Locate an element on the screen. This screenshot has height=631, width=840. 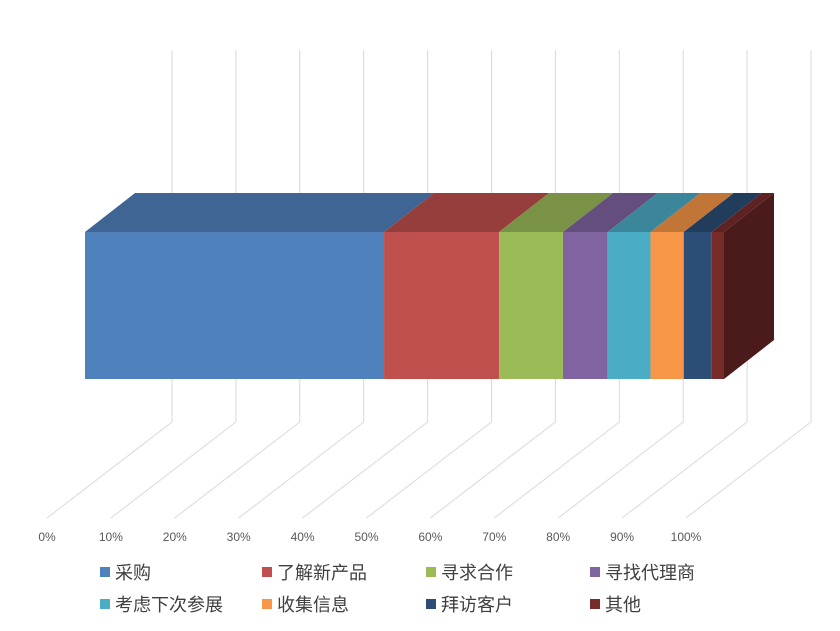
x-tick-label: 0% is located at coordinates (47, 537).